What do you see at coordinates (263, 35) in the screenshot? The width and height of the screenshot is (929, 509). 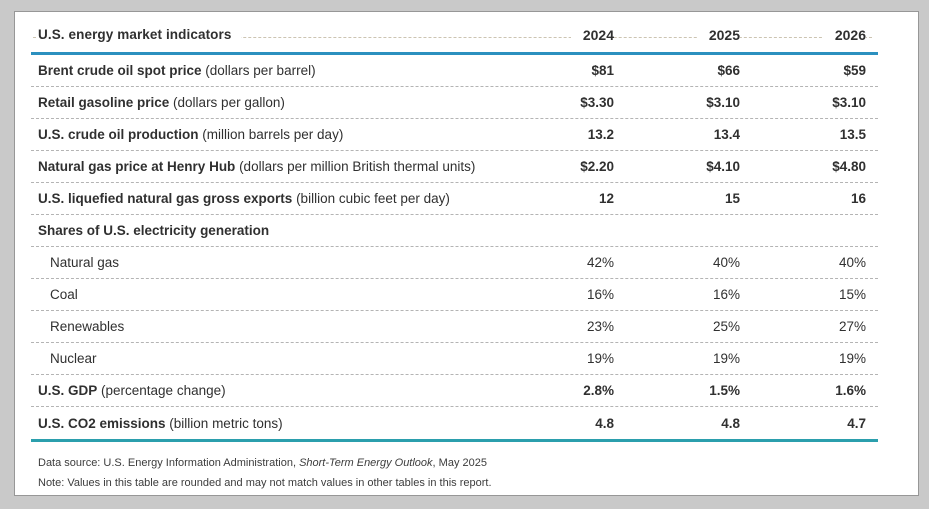 I see `table-title-cell: U.S. energy market indicators` at bounding box center [263, 35].